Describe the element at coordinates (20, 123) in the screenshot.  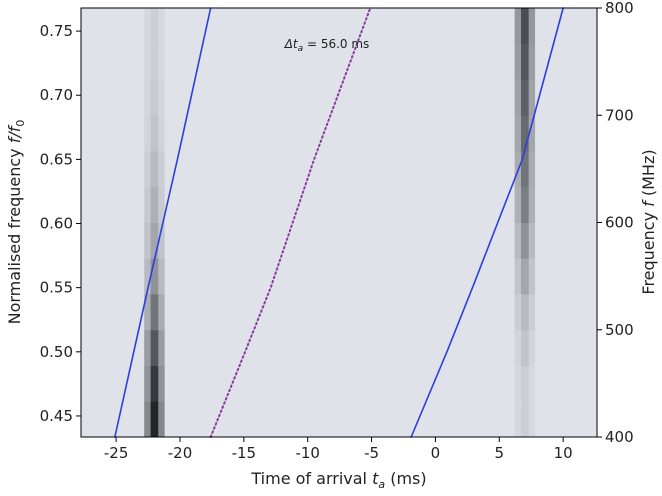
I see `y-label-sub: 0` at that location.